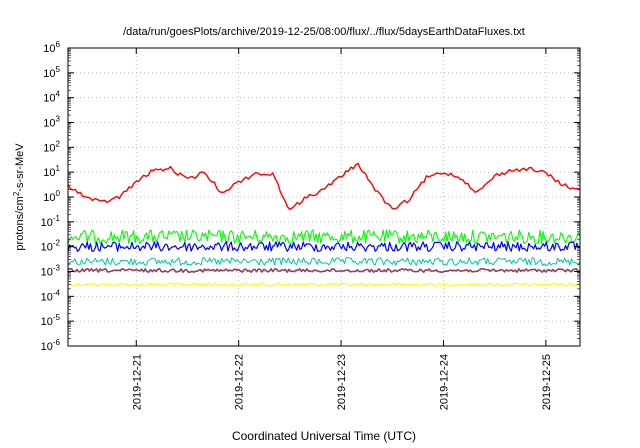 The height and width of the screenshot is (448, 640). I want to click on y-tick-label: 10⁻⁴, so click(51, 295).